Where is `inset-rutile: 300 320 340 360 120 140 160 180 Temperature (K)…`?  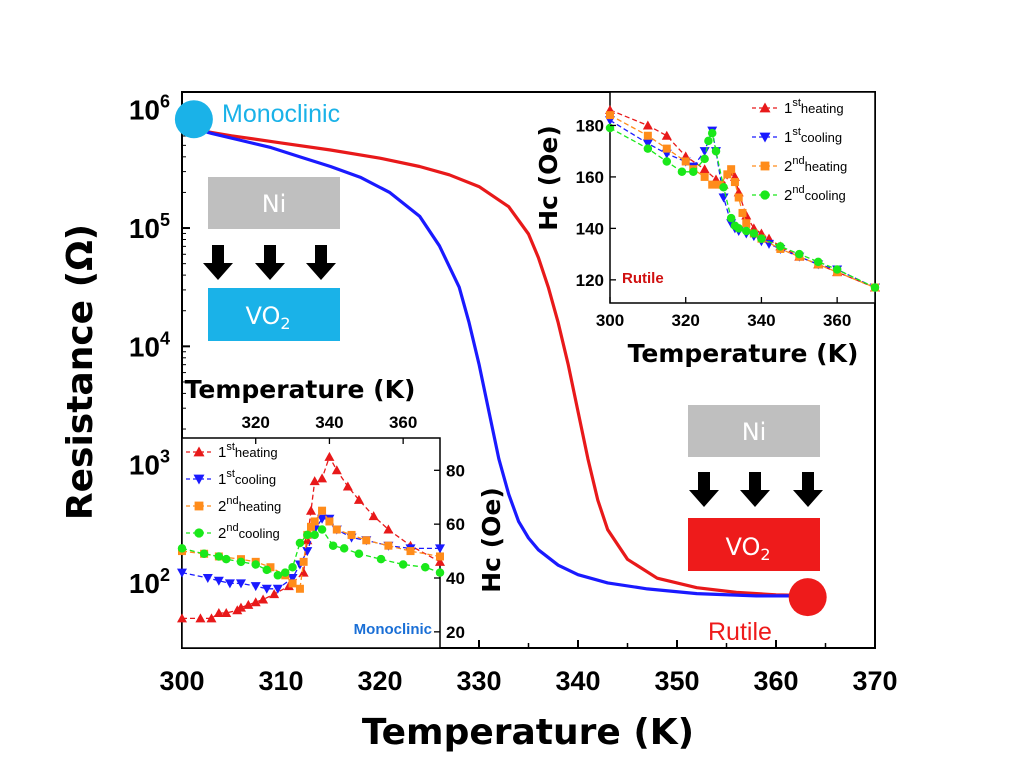
inset-rutile: 300 320 340 360 120 140 160 180 Temperature (K)… is located at coordinates (707, 229).